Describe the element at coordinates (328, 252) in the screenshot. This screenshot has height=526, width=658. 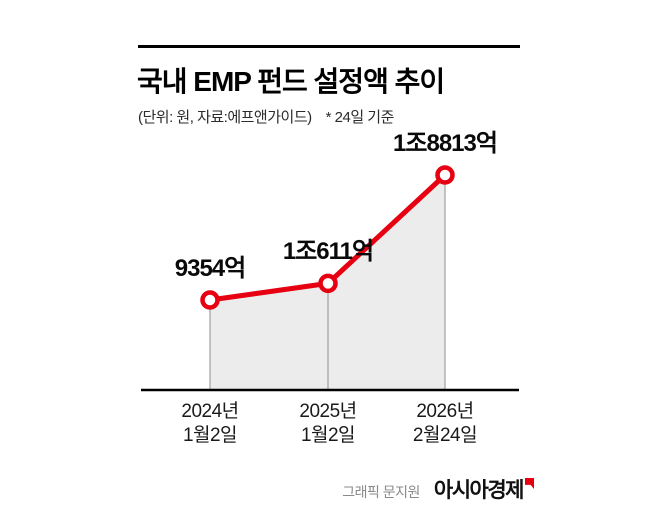
I see `data-label-2025: 1조611억` at that location.